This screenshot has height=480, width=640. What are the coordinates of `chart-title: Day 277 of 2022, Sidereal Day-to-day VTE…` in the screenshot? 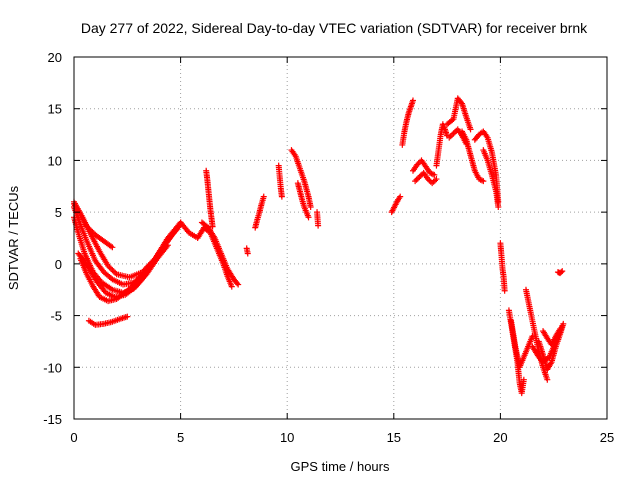 It's located at (334, 28).